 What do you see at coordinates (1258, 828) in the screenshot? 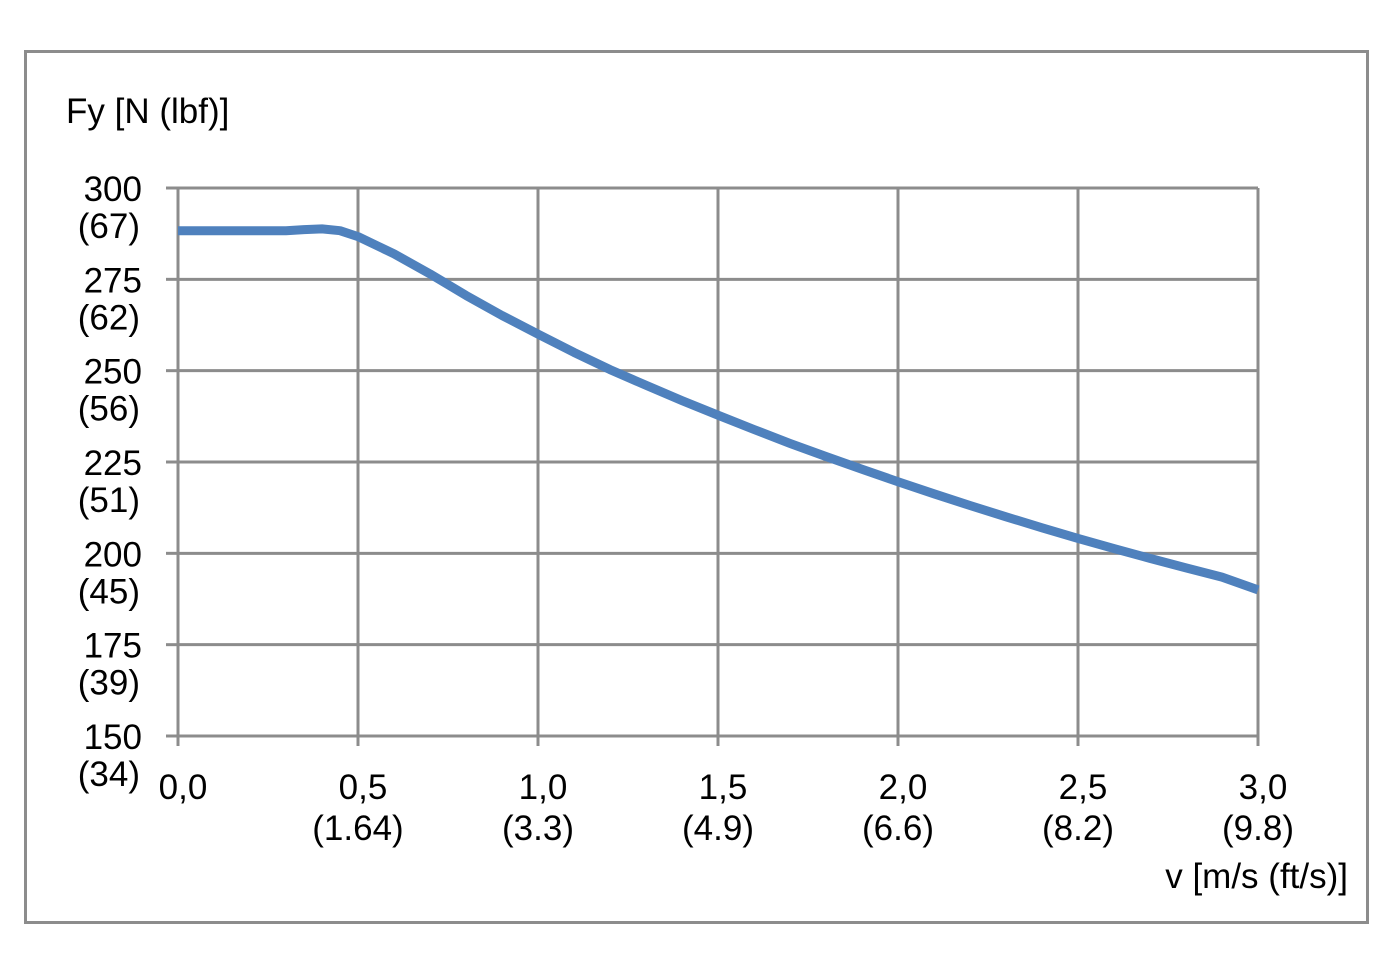
I see `x-tick-sublabel: (9.8)` at bounding box center [1258, 828].